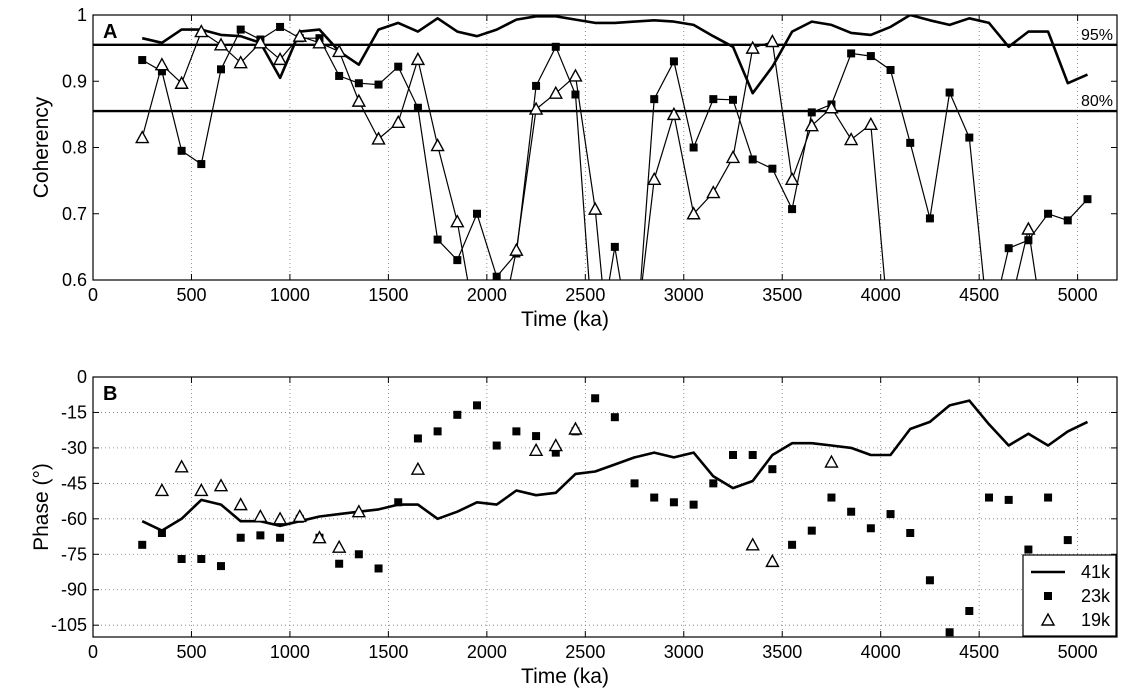 The width and height of the screenshot is (1127, 695). Describe the element at coordinates (565, 676) in the screenshot. I see `x-axis-label: Time (ka)` at that location.